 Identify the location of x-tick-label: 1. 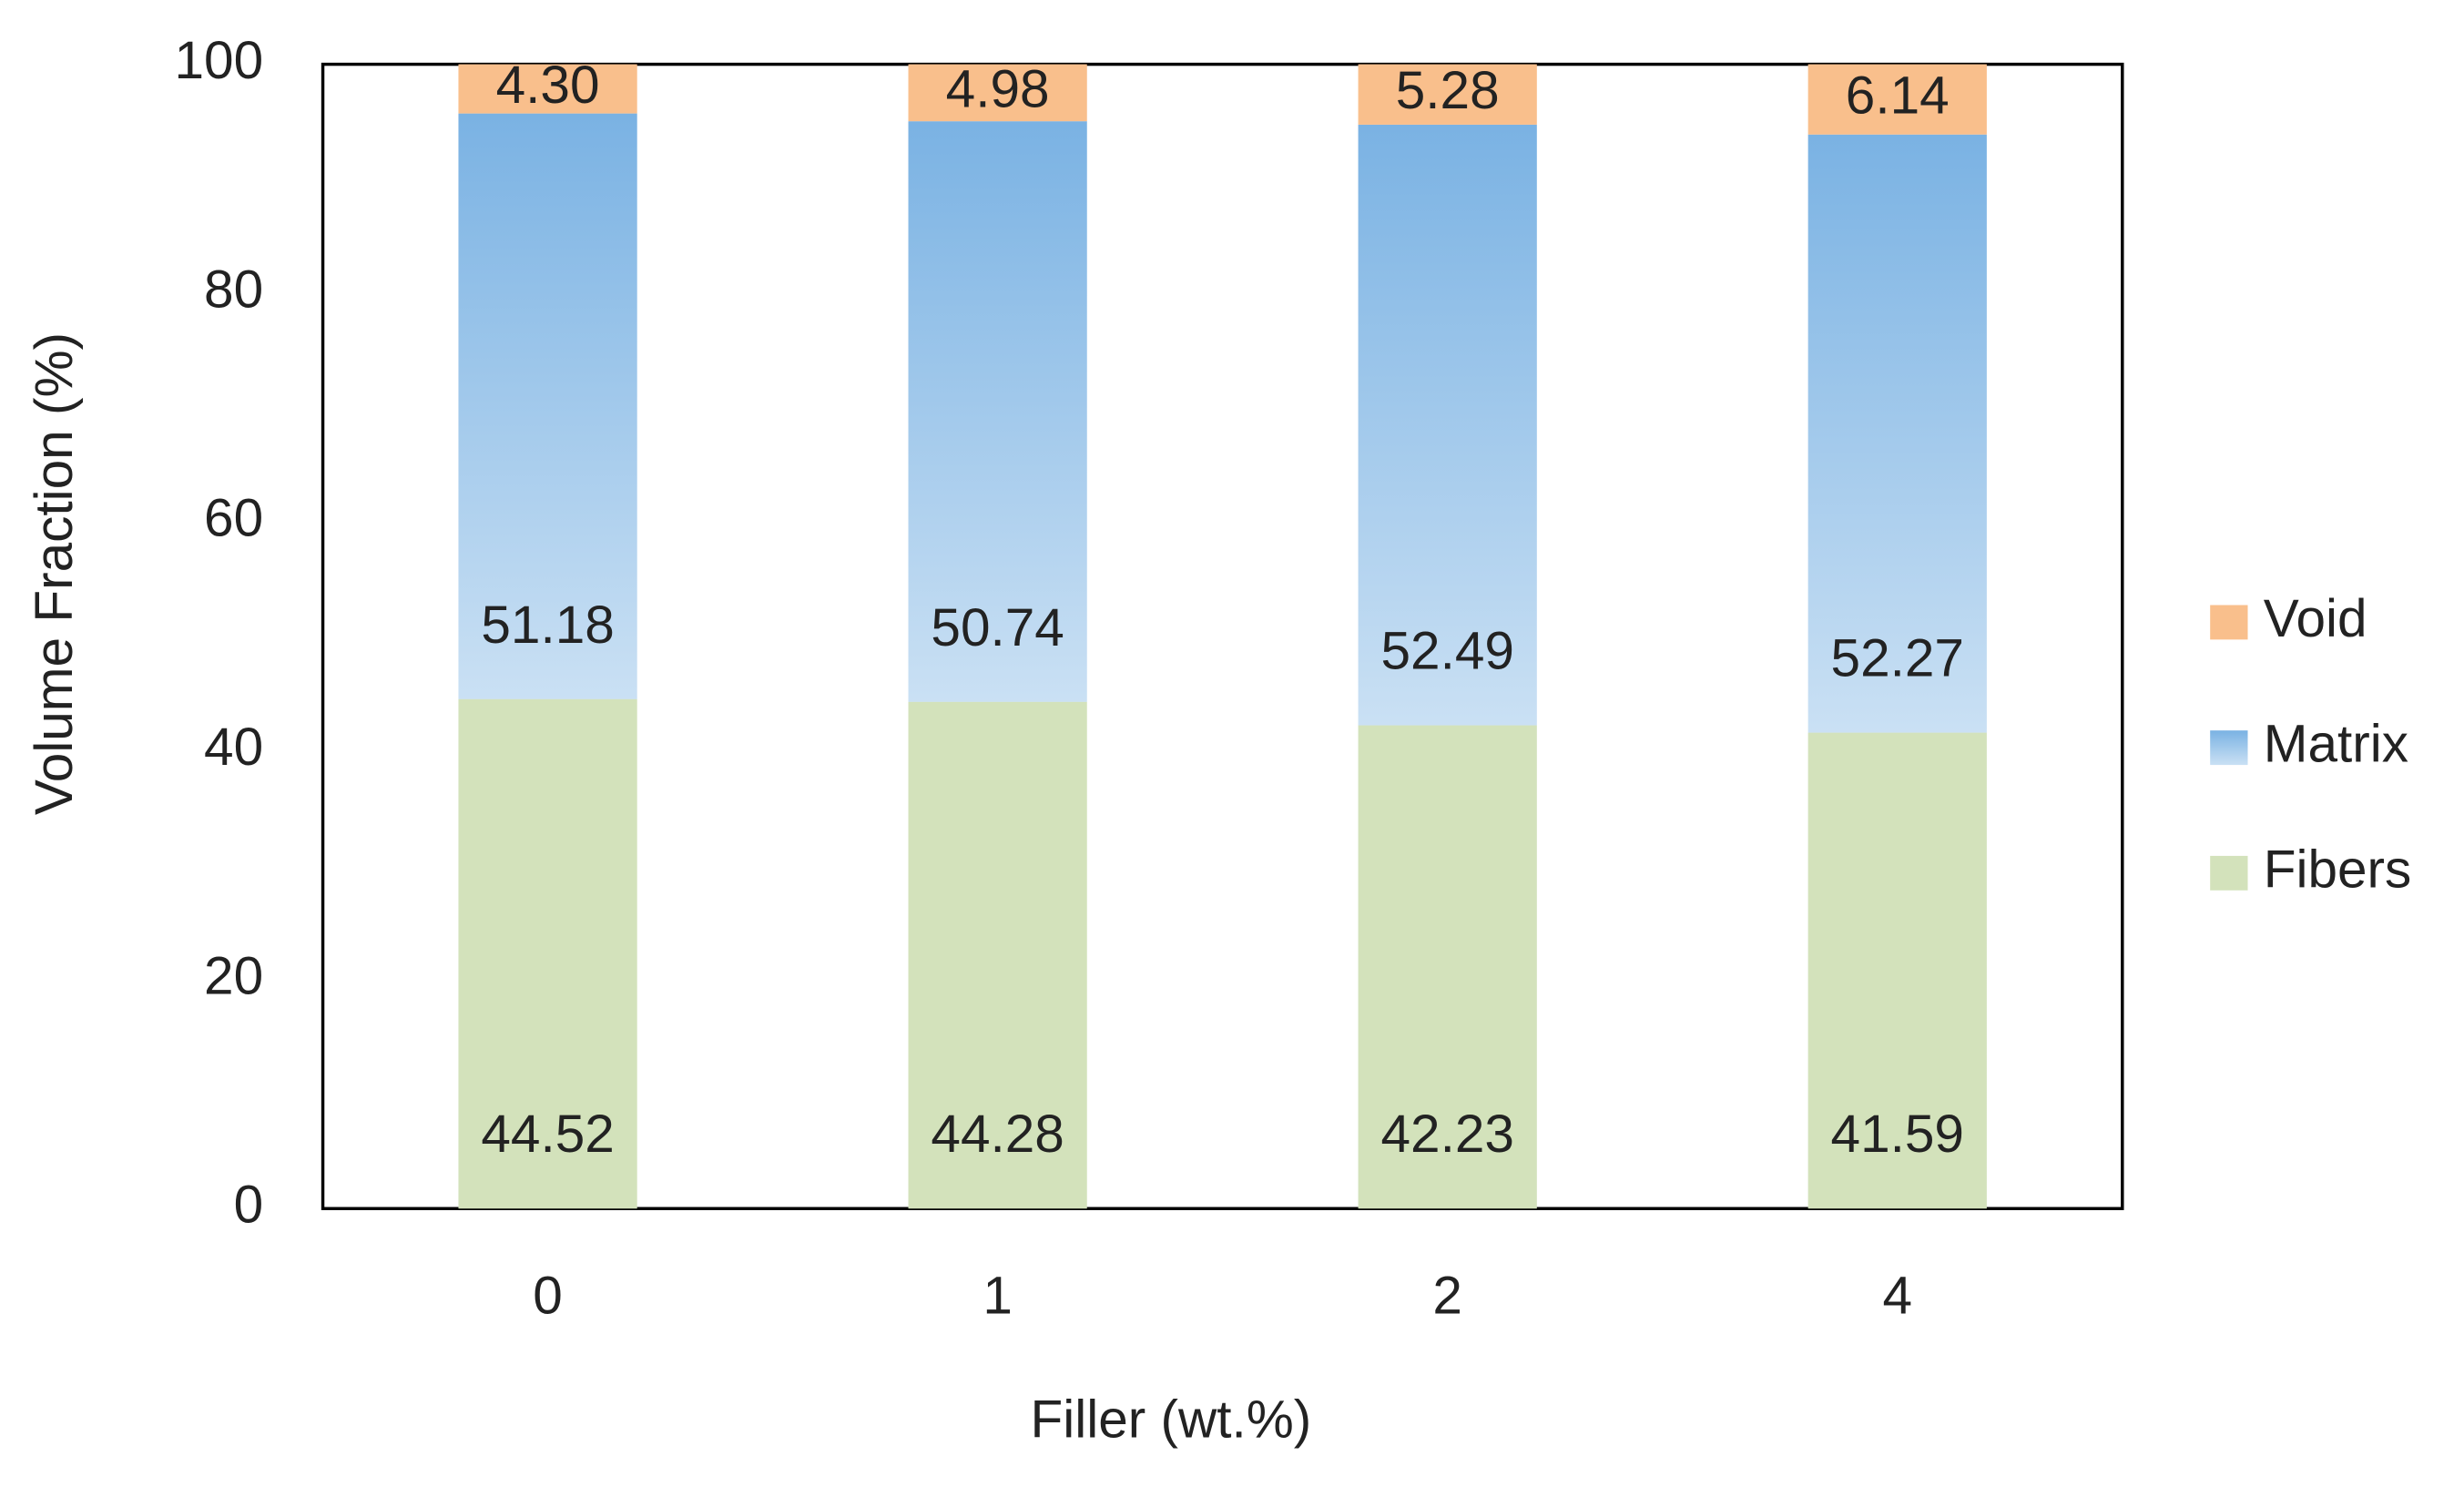
(998, 1296).